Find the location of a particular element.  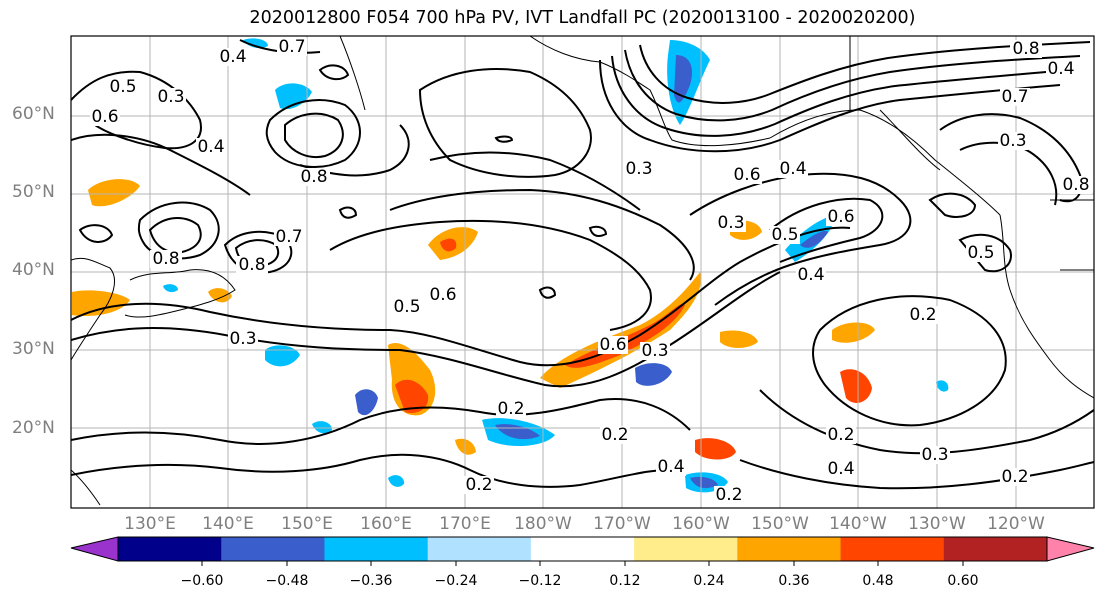

colorbar-tick-label: −0.12 is located at coordinates (540, 581).